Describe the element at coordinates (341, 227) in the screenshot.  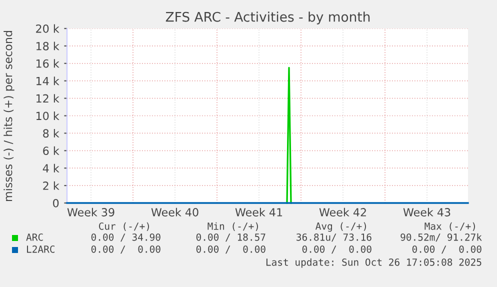
I see `text: Avg (-/+)` at that location.